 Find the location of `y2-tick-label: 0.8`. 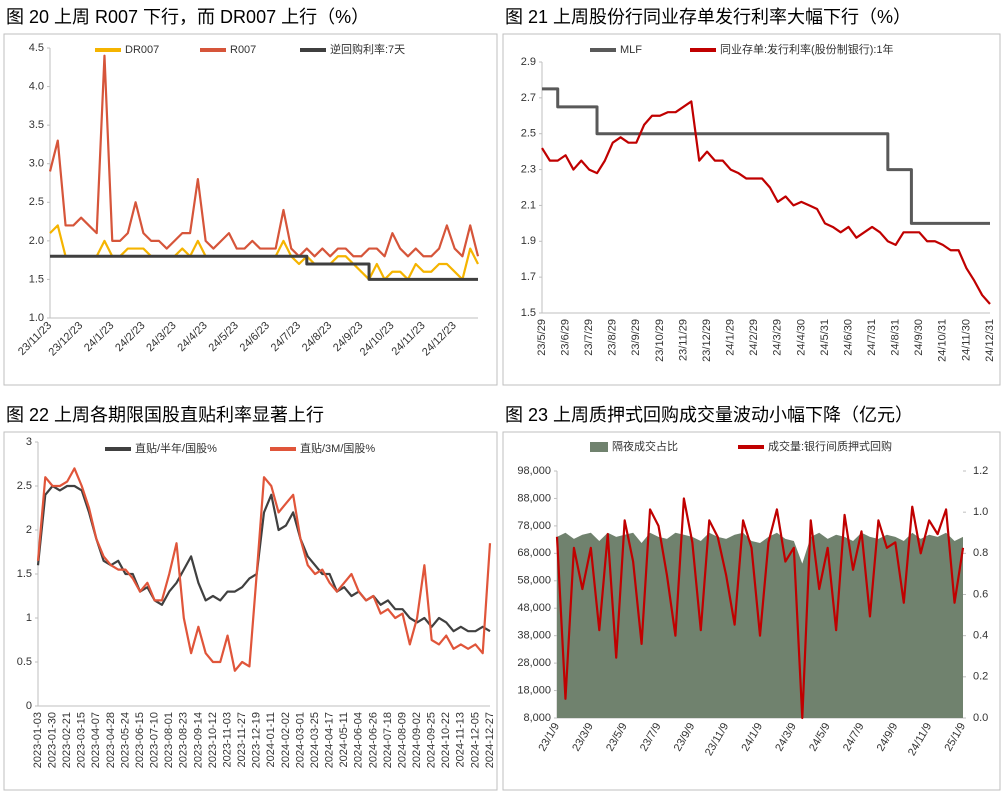

y2-tick-label: 0.8 is located at coordinates (980, 553).